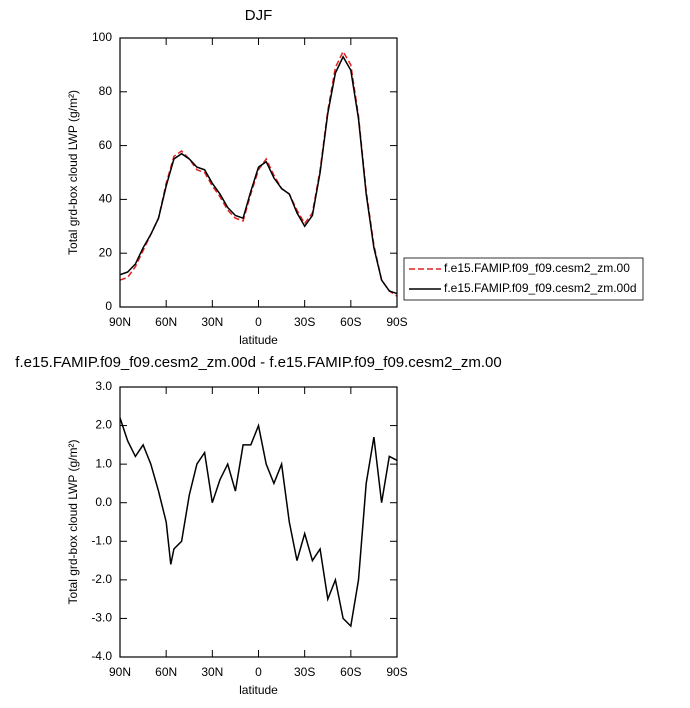 The height and width of the screenshot is (708, 690). Describe the element at coordinates (103, 502) in the screenshot. I see `y-tick-label: 0.0` at that location.